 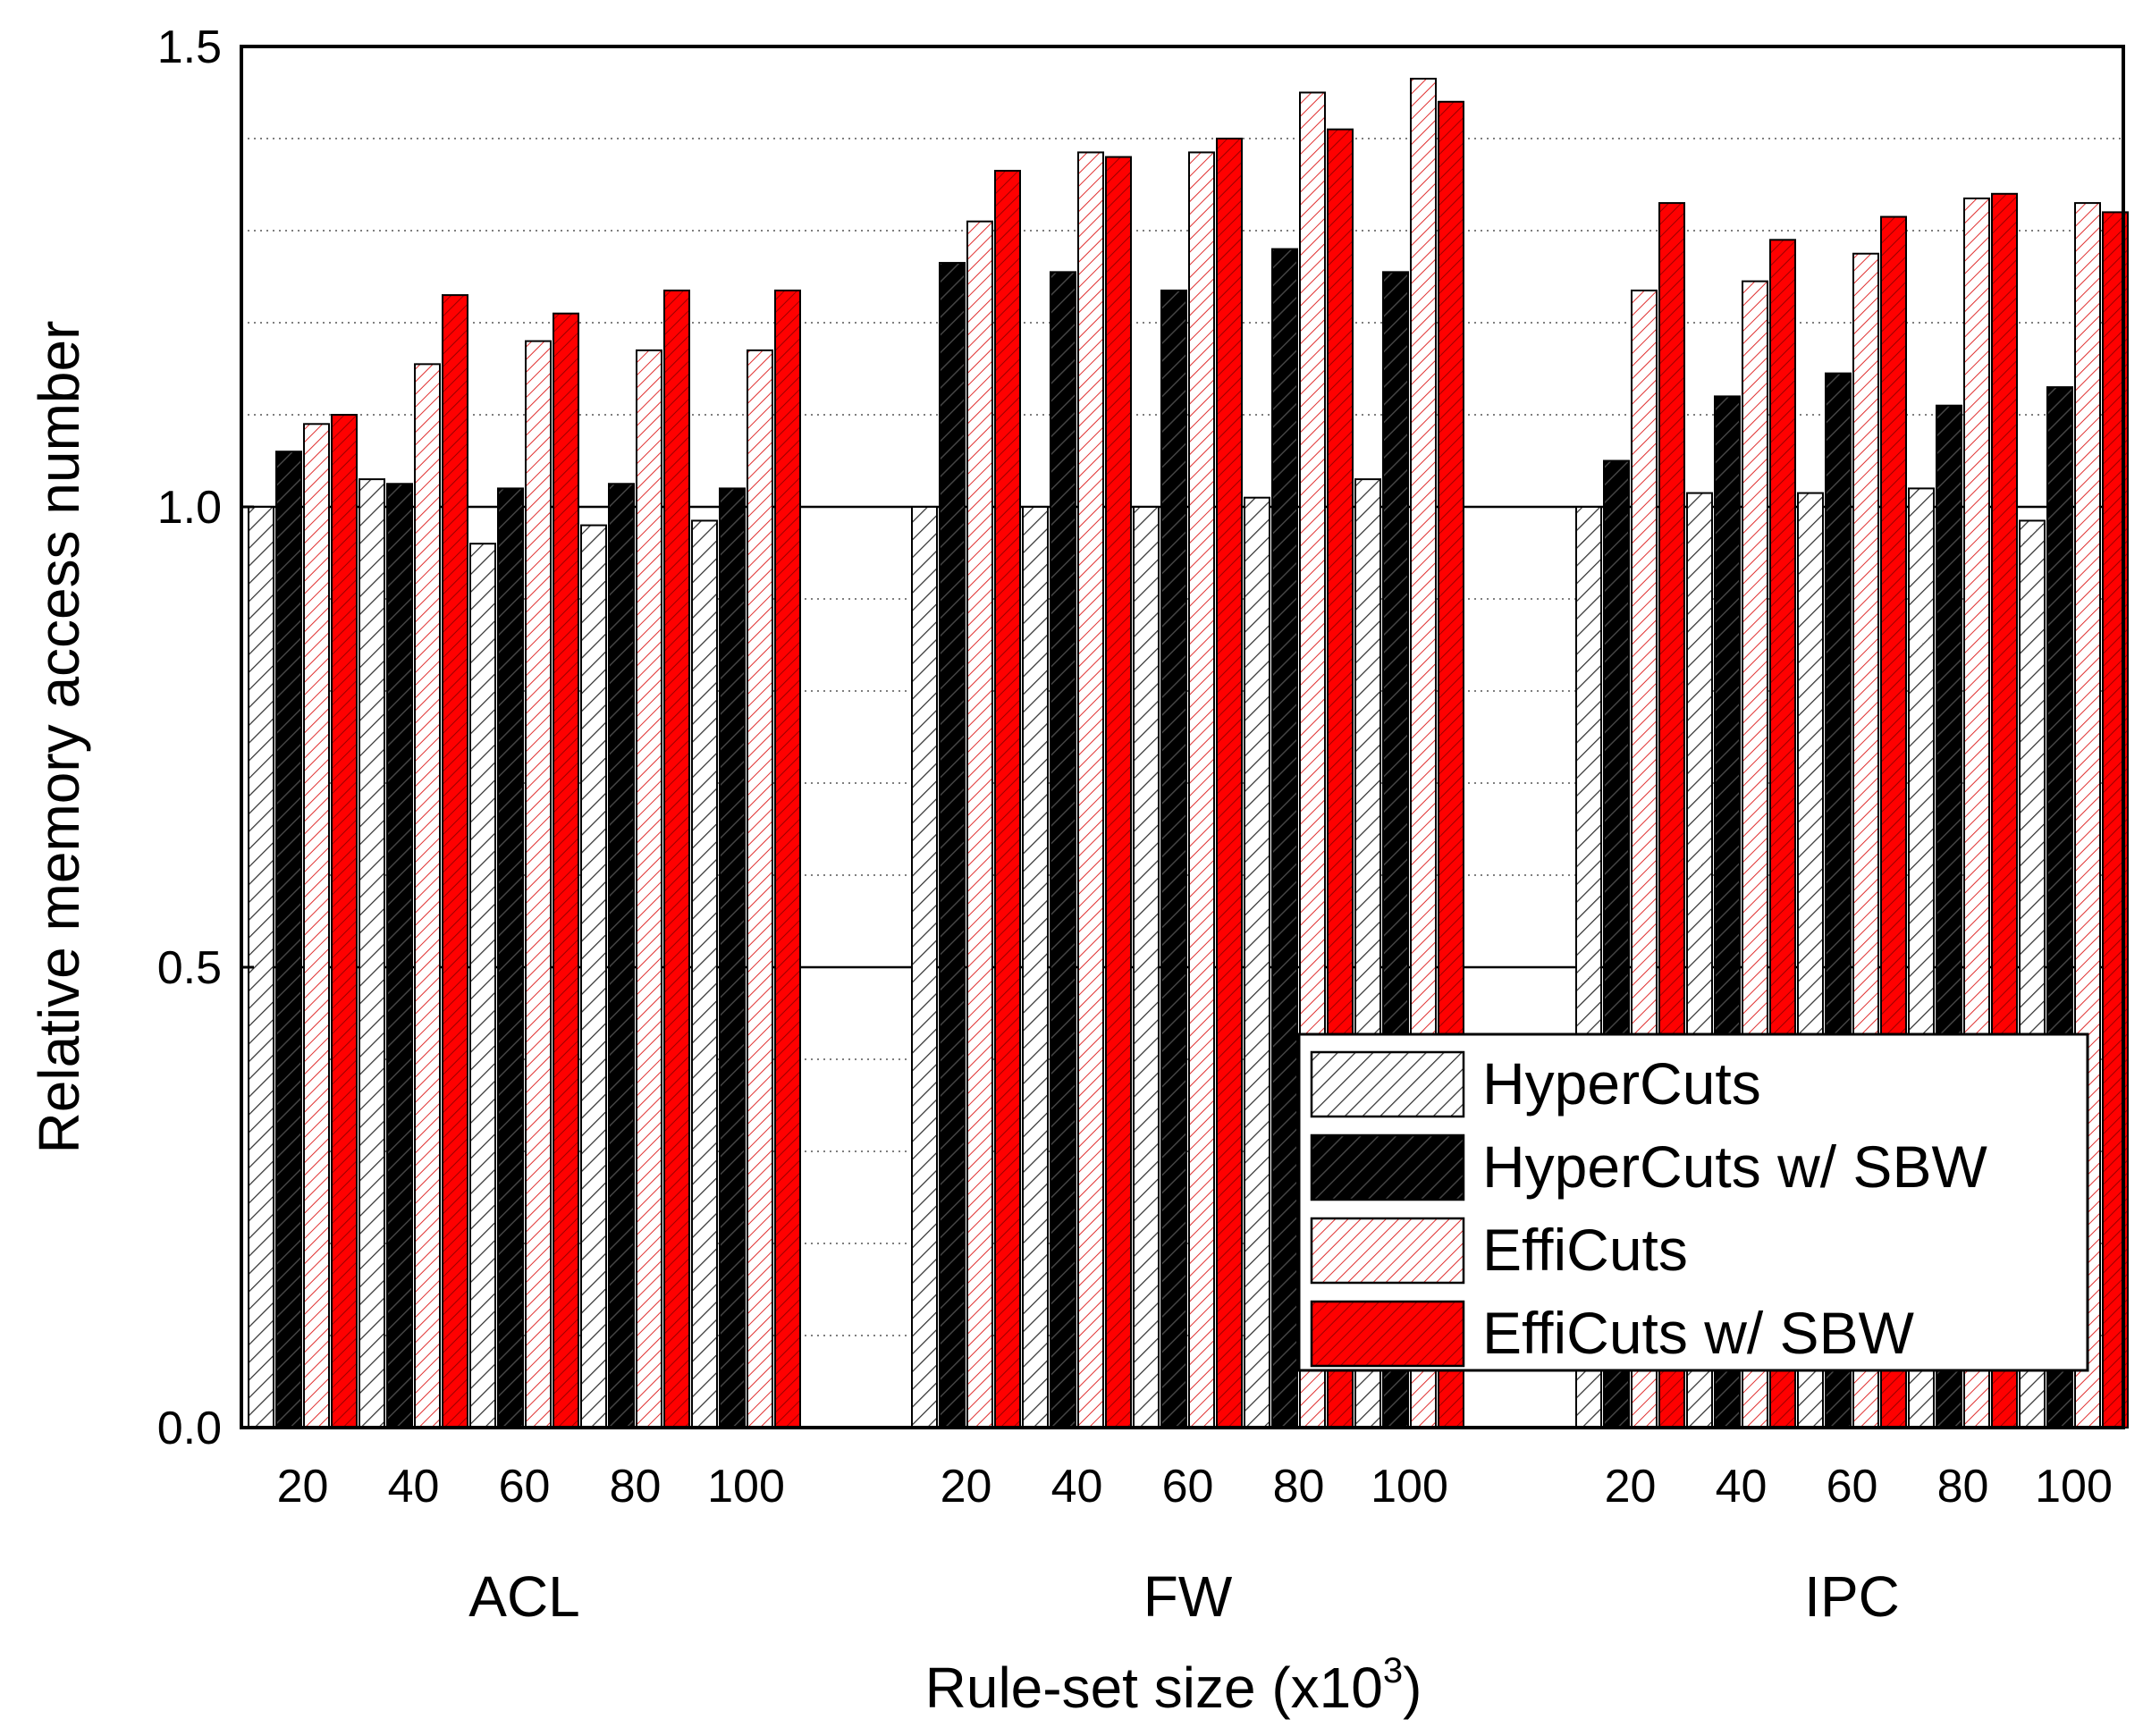 I want to click on bar-acl-60-efficuts-w-sbw, so click(x=566, y=870).